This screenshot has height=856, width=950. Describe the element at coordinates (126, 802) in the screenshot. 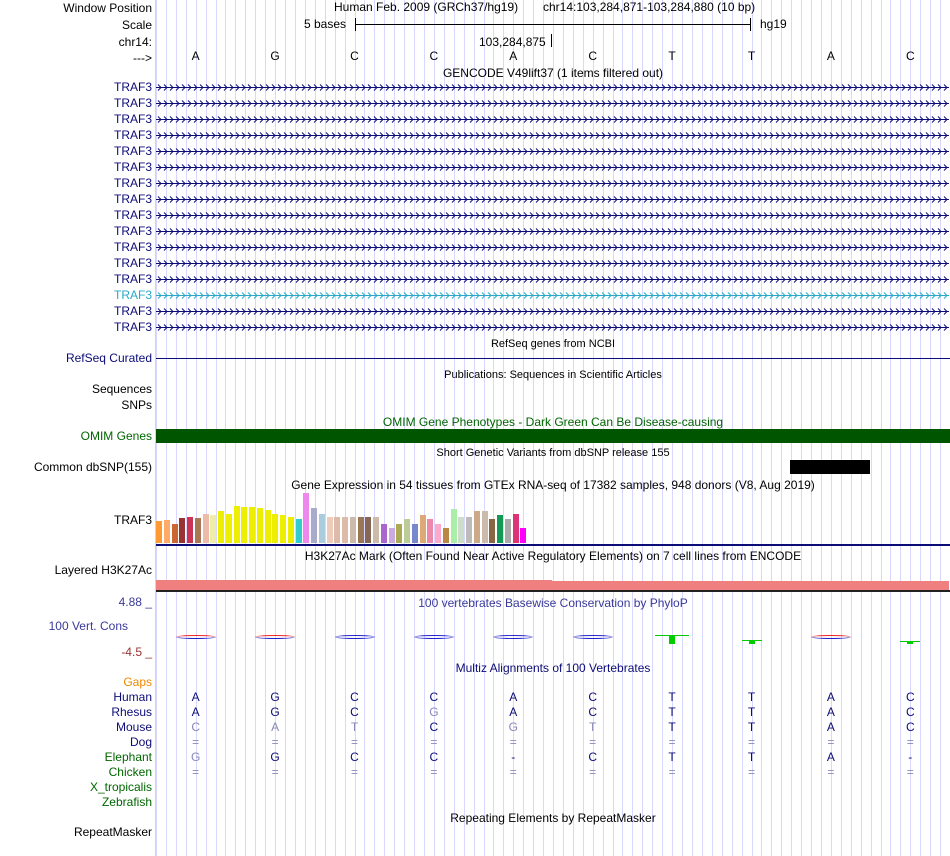

I see `species-label: Zebrafish` at that location.